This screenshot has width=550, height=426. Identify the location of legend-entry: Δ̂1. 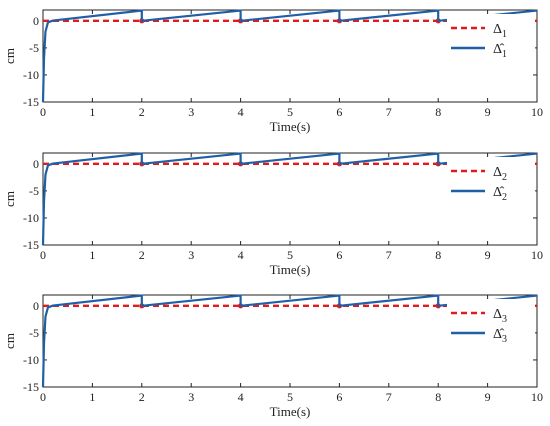
(500, 51).